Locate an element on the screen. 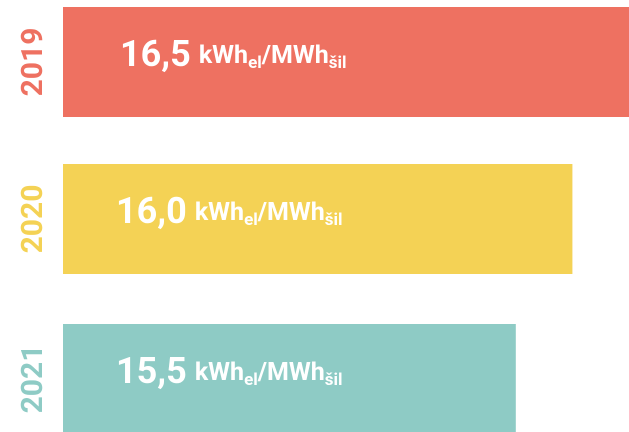  category-label: 2020 is located at coordinates (32, 219).